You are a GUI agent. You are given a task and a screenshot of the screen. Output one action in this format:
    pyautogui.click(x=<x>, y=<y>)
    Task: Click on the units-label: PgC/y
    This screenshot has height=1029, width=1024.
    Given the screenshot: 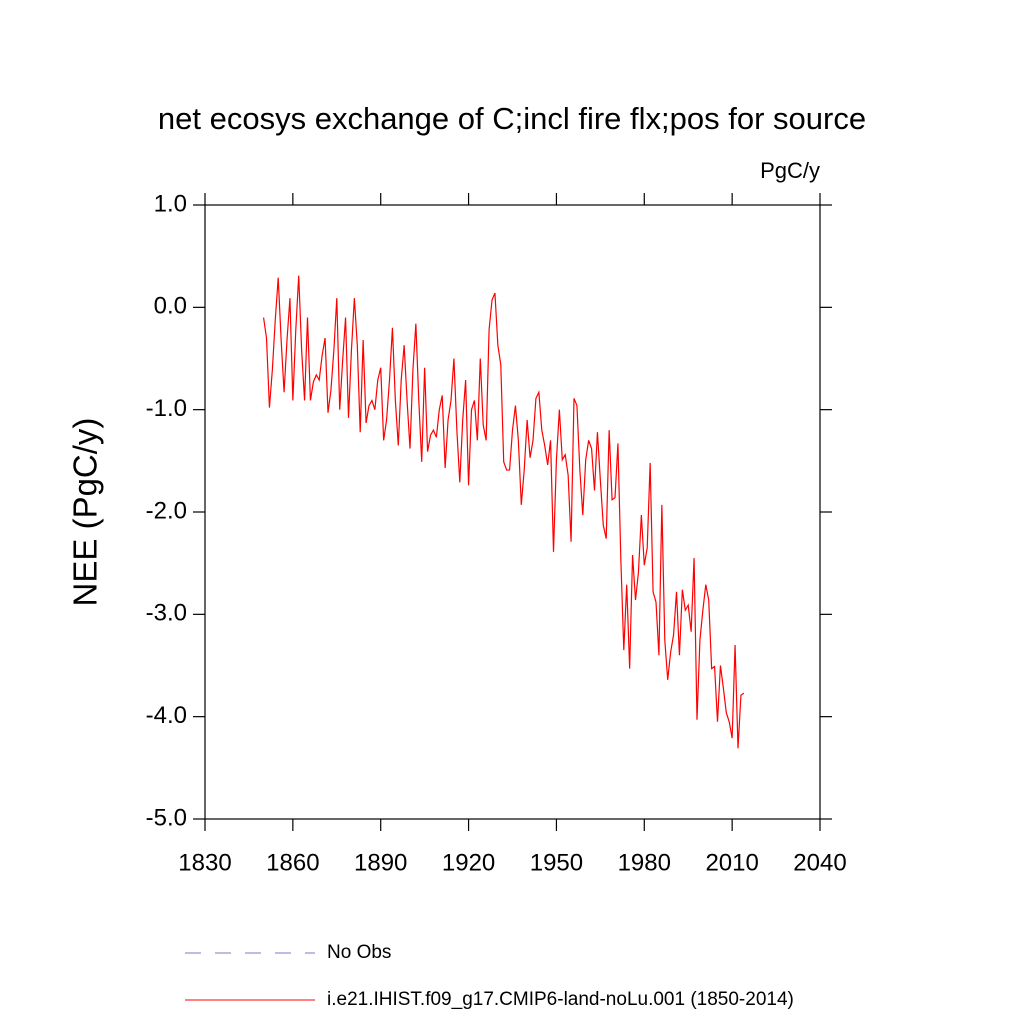 What is the action you would take?
    pyautogui.click(x=790, y=170)
    